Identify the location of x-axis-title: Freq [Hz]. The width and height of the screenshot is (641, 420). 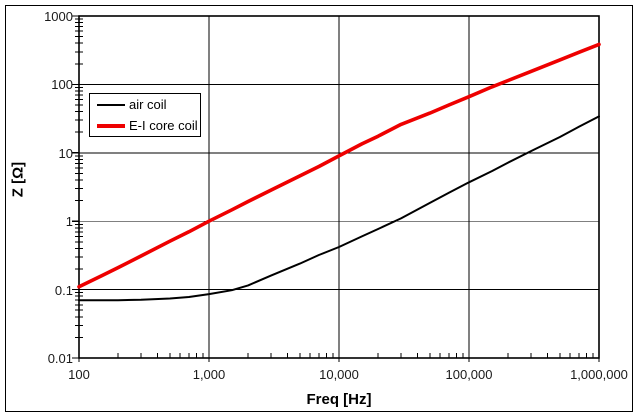
(339, 399).